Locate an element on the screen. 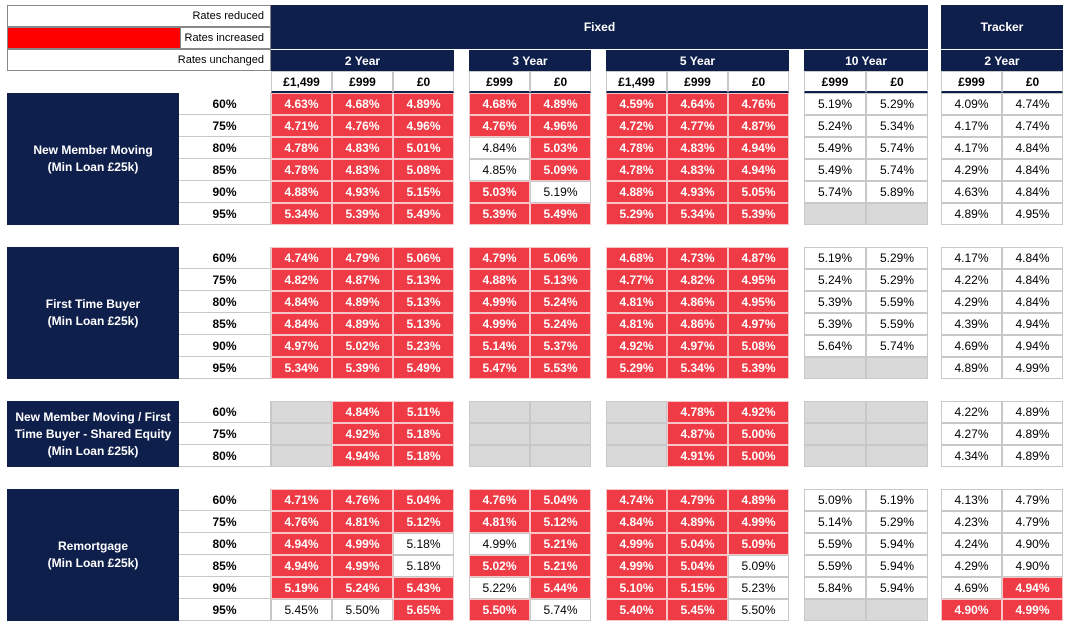 The width and height of the screenshot is (1066, 627). rate-cell-two-2: 5.06% is located at coordinates (423, 258).